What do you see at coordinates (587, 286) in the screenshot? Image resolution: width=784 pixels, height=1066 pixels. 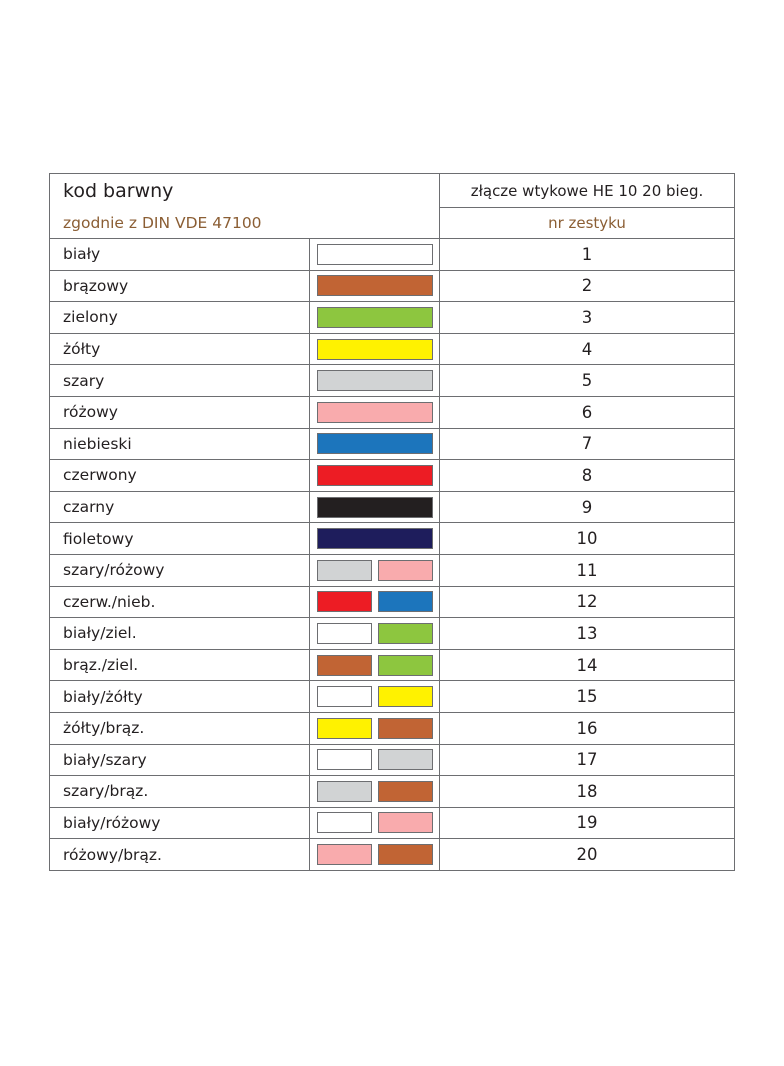 I see `pin-number: 2` at bounding box center [587, 286].